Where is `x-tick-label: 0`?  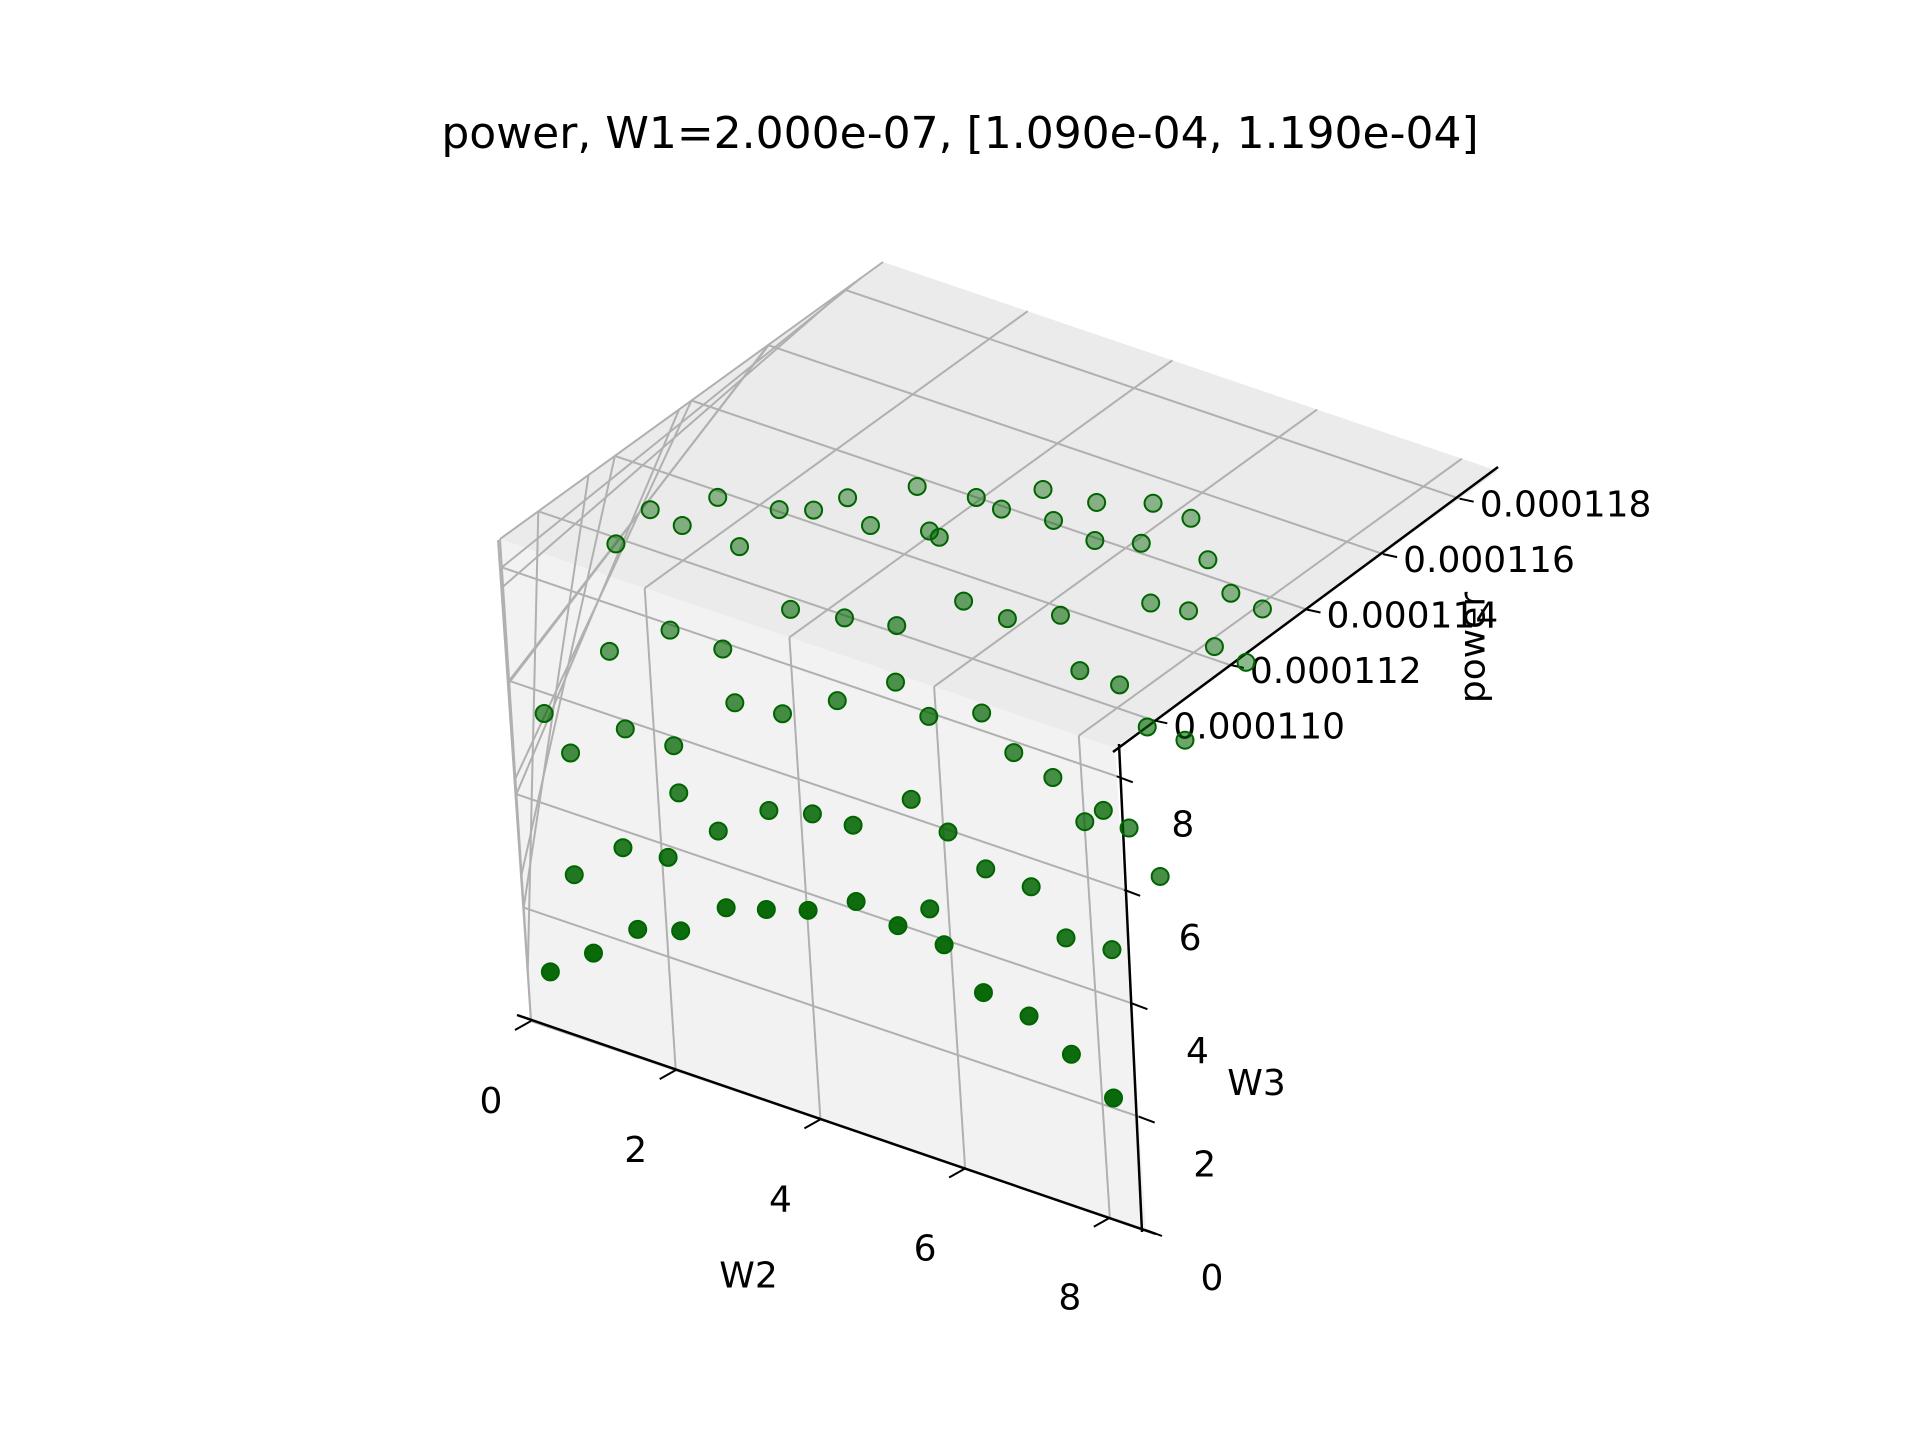
x-tick-label: 0 is located at coordinates (491, 1101).